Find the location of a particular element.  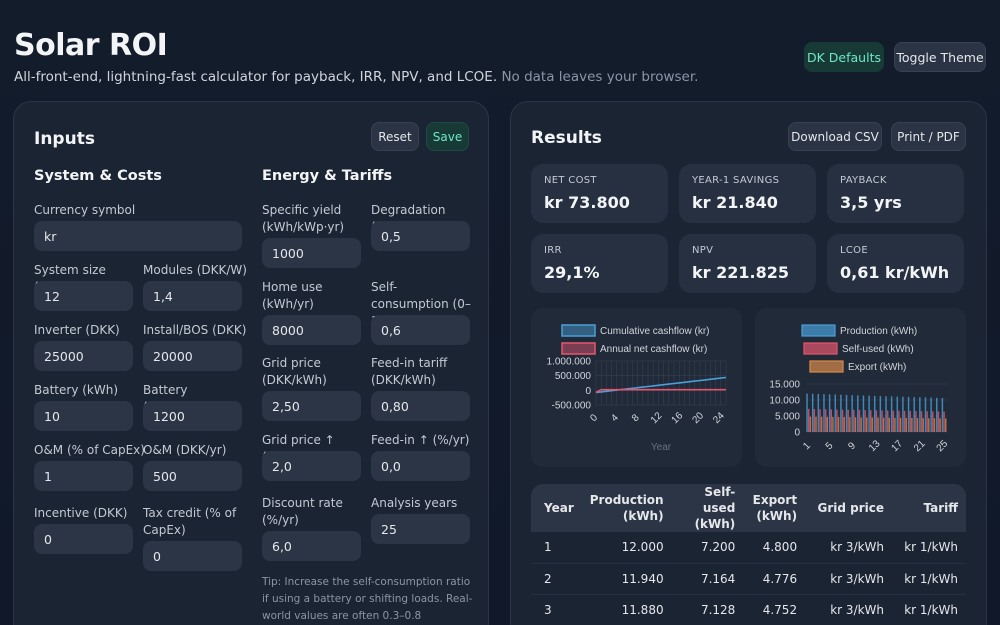

modules-input: 1,4 is located at coordinates (192, 296).